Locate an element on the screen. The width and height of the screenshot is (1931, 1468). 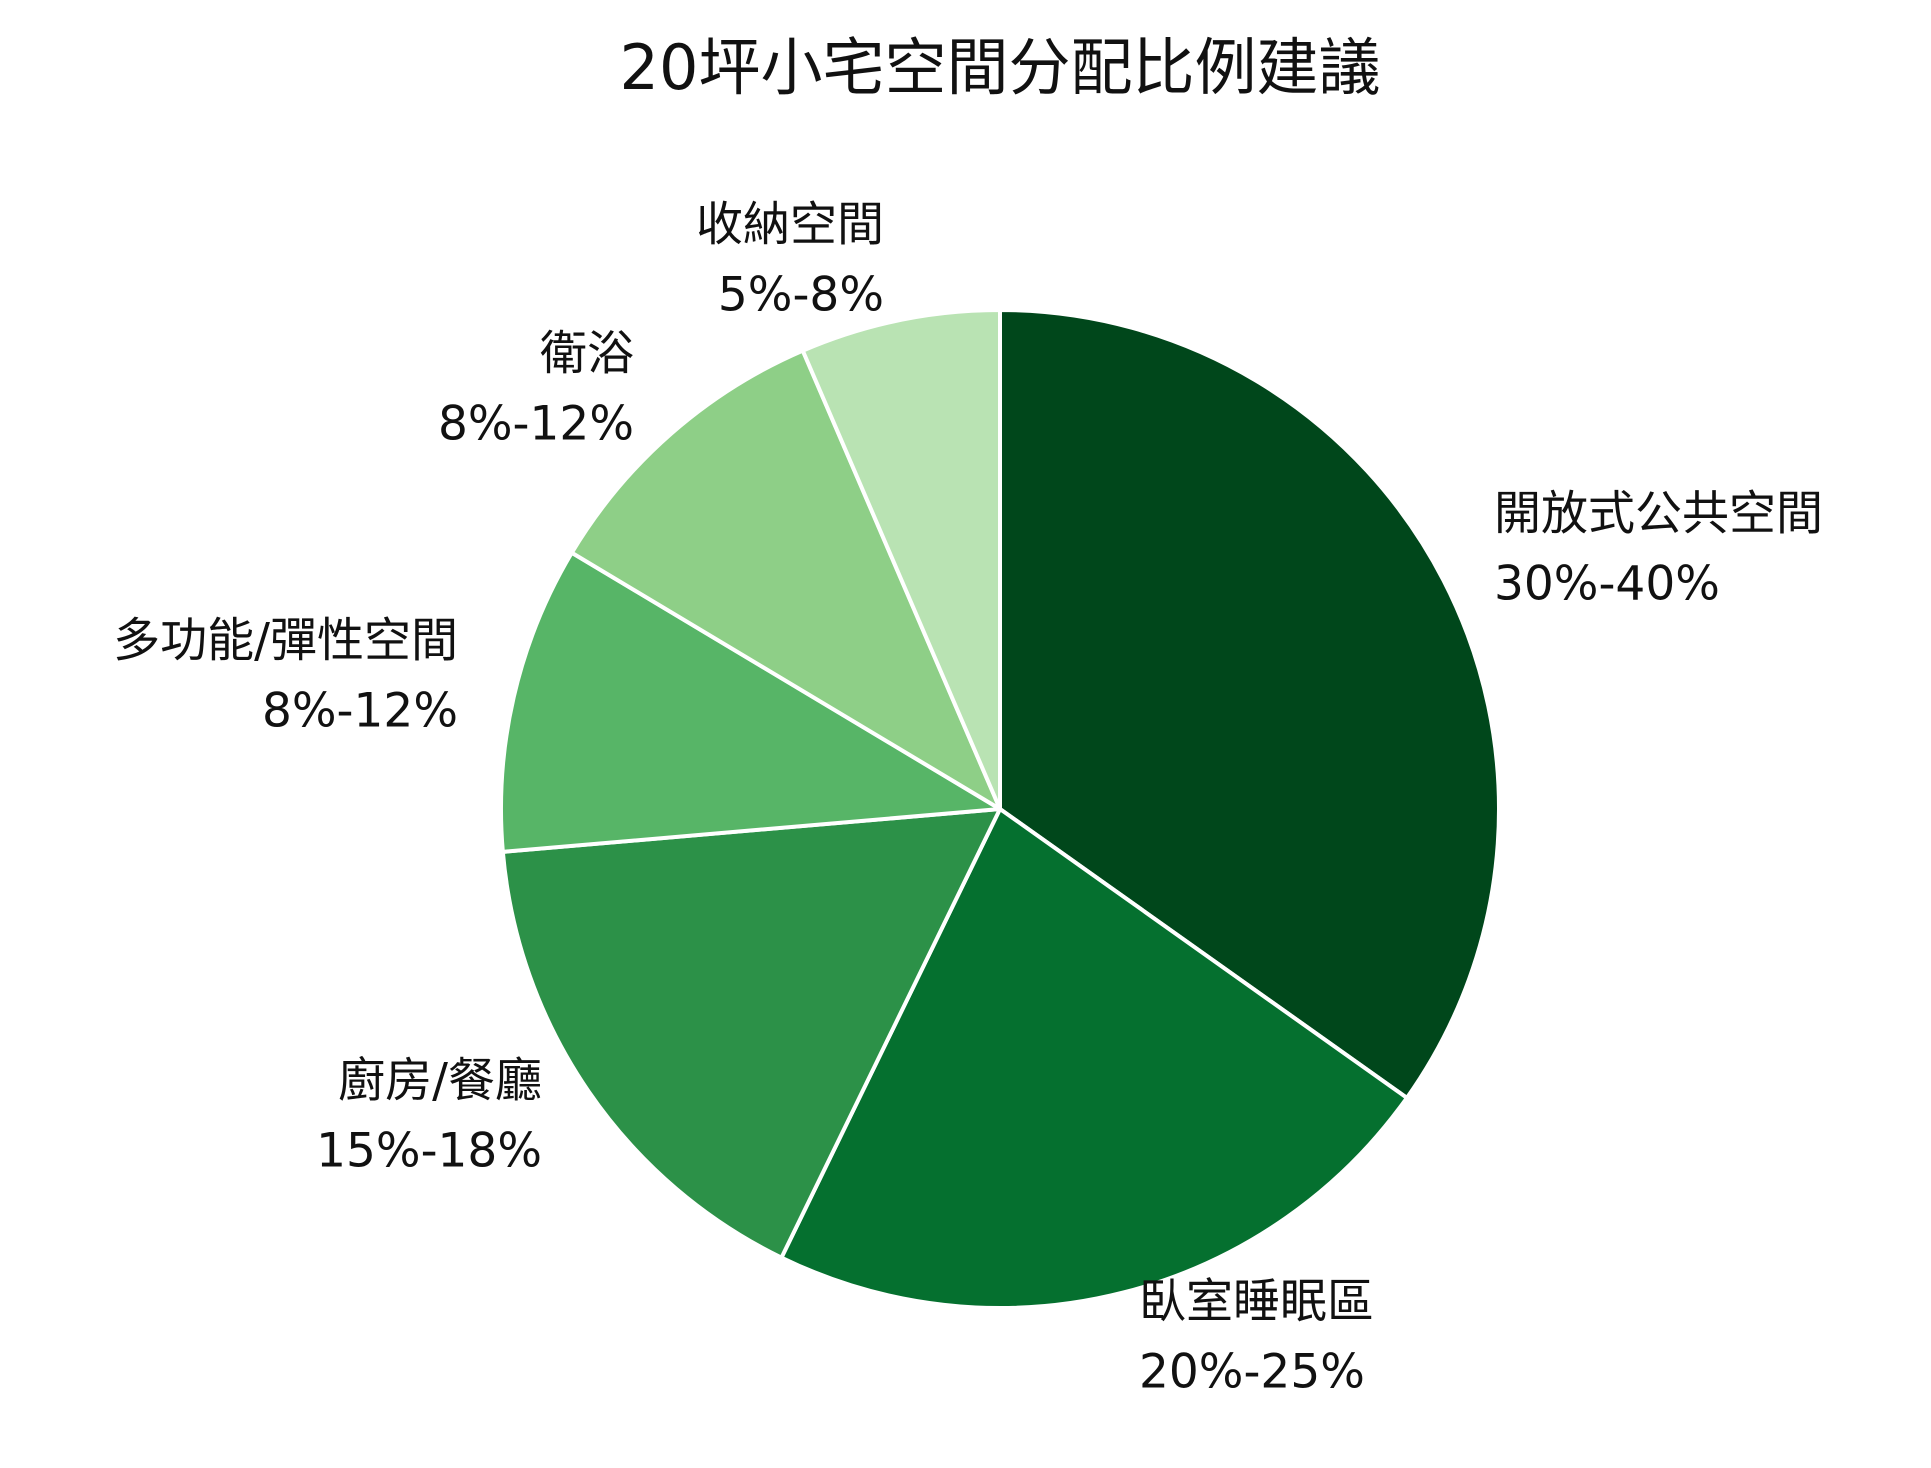
slice-label: 廚房/餐廳 is located at coordinates (440, 1081).